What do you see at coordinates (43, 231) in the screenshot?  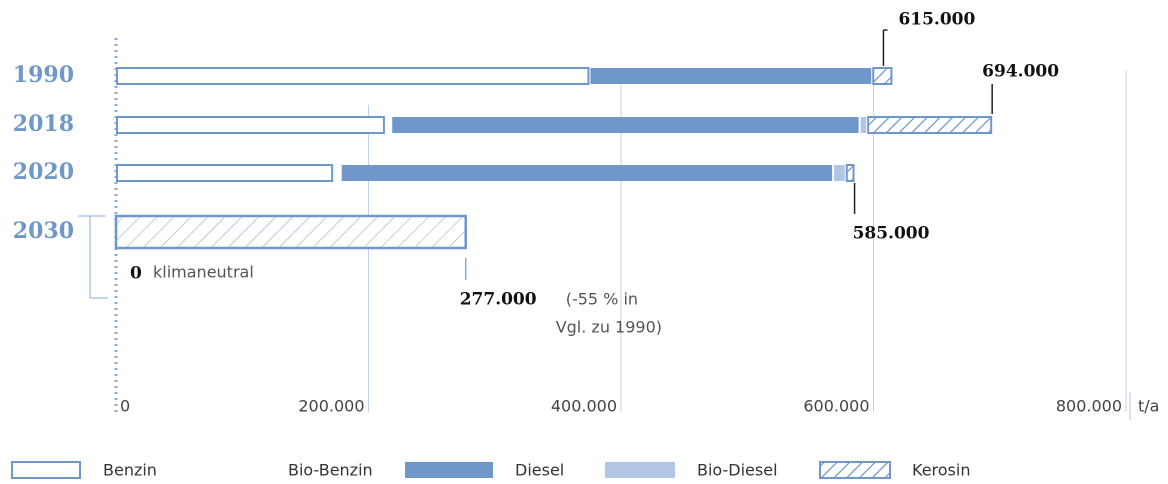 I see `category-label: 2030` at bounding box center [43, 231].